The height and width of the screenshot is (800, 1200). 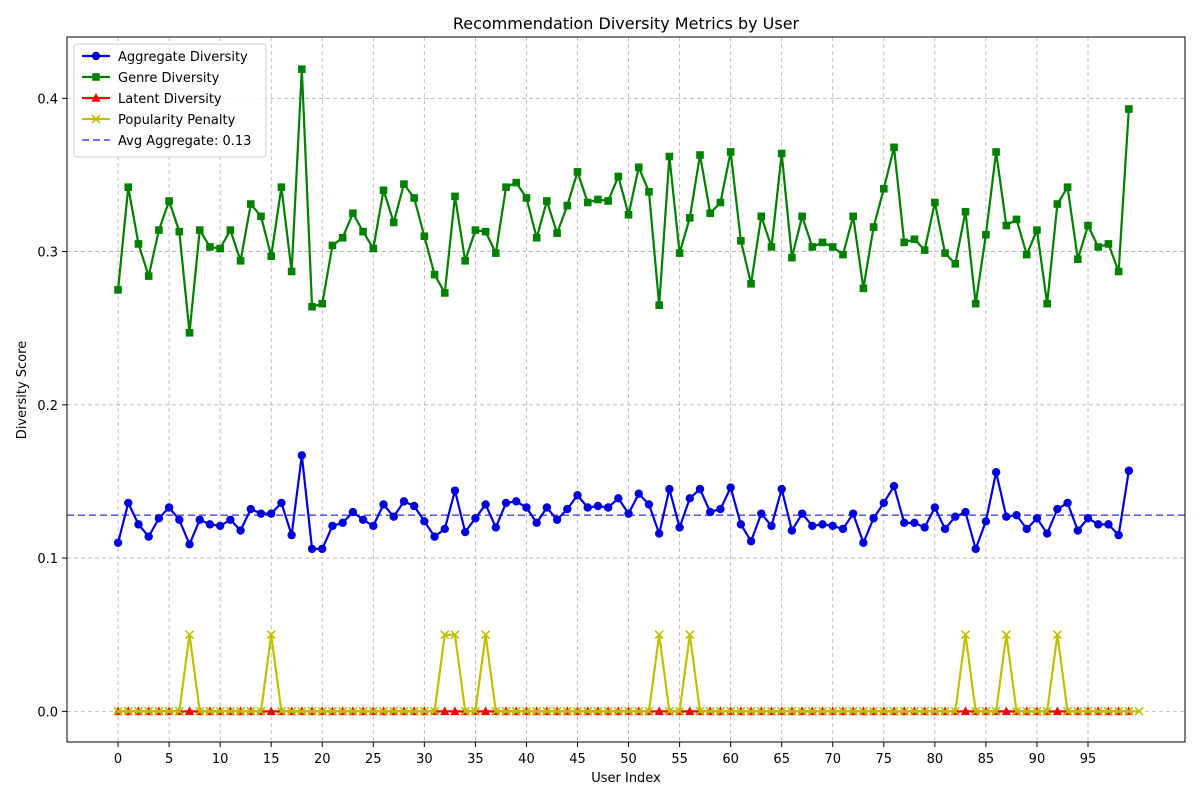 I want to click on legend-label-popularity-penalty: Popularity Penalty, so click(x=177, y=120).